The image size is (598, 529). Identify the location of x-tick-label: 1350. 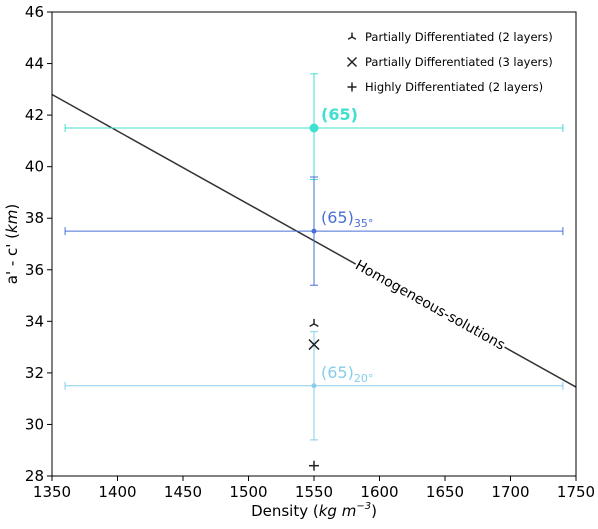
(52, 492).